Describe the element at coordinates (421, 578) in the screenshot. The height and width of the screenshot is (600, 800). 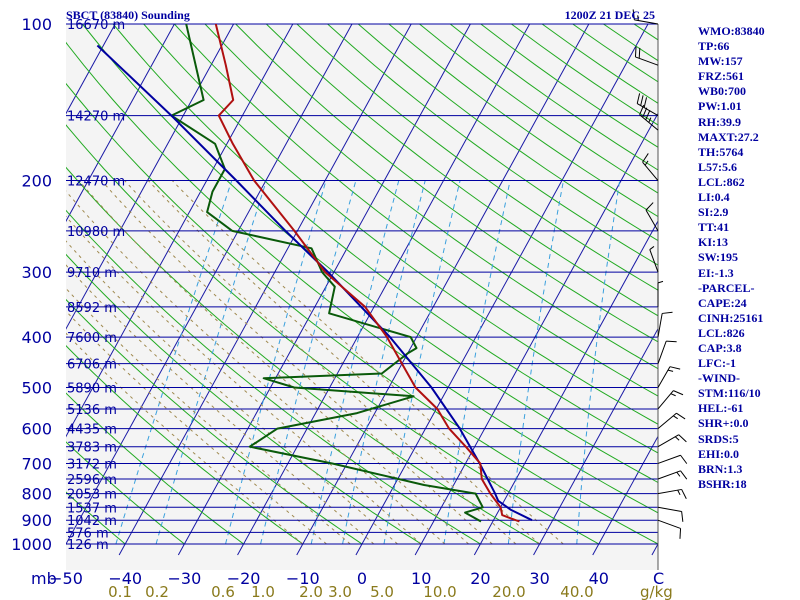
I see `temperature-tick-label: 10` at that location.